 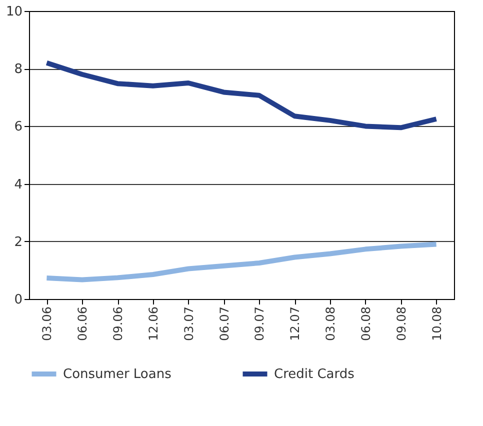 I want to click on x-tick-label: 03.07, so click(x=189, y=323).